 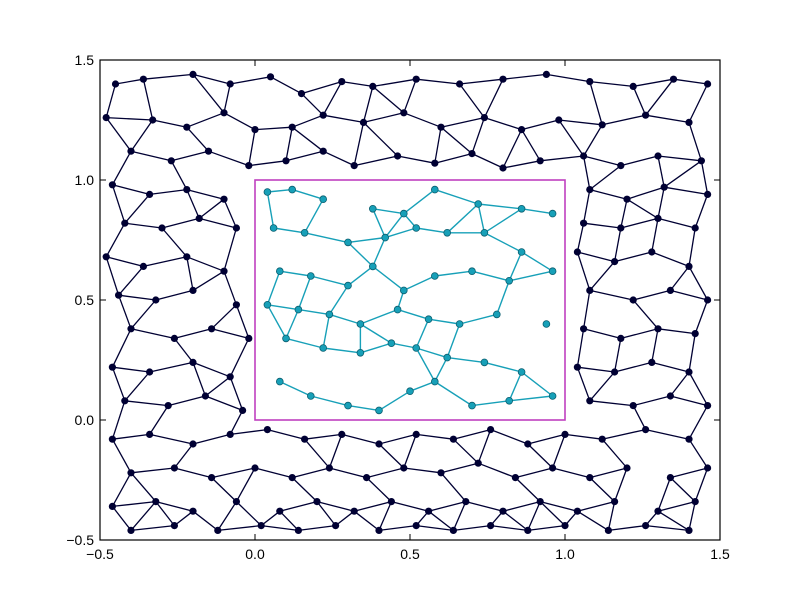 What do you see at coordinates (80, 540) in the screenshot?
I see `y-tick-label: −0.5` at bounding box center [80, 540].